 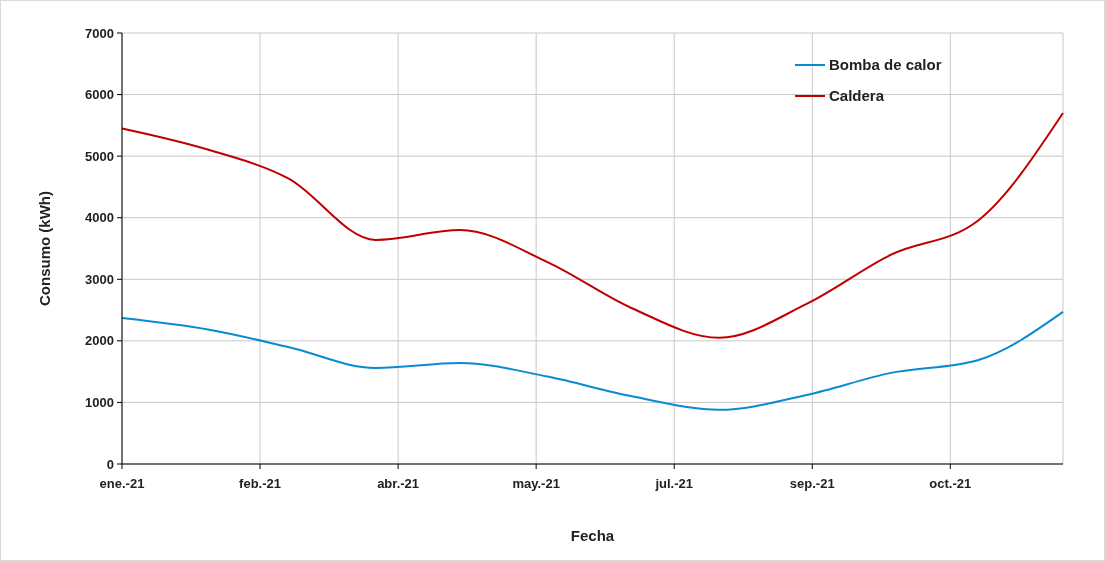 What do you see at coordinates (857, 96) in the screenshot?
I see `legend-label: Caldera` at bounding box center [857, 96].